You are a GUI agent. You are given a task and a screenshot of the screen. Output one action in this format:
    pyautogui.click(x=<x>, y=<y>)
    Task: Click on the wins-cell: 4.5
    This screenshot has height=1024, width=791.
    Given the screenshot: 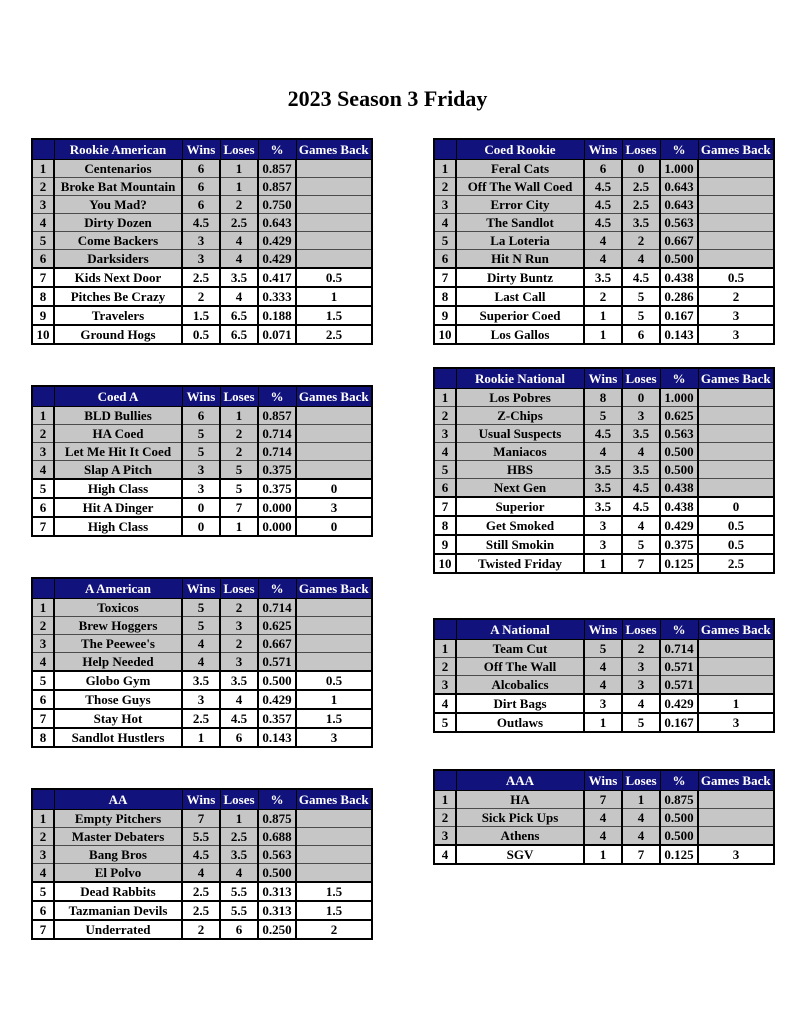 What is the action you would take?
    pyautogui.click(x=603, y=186)
    